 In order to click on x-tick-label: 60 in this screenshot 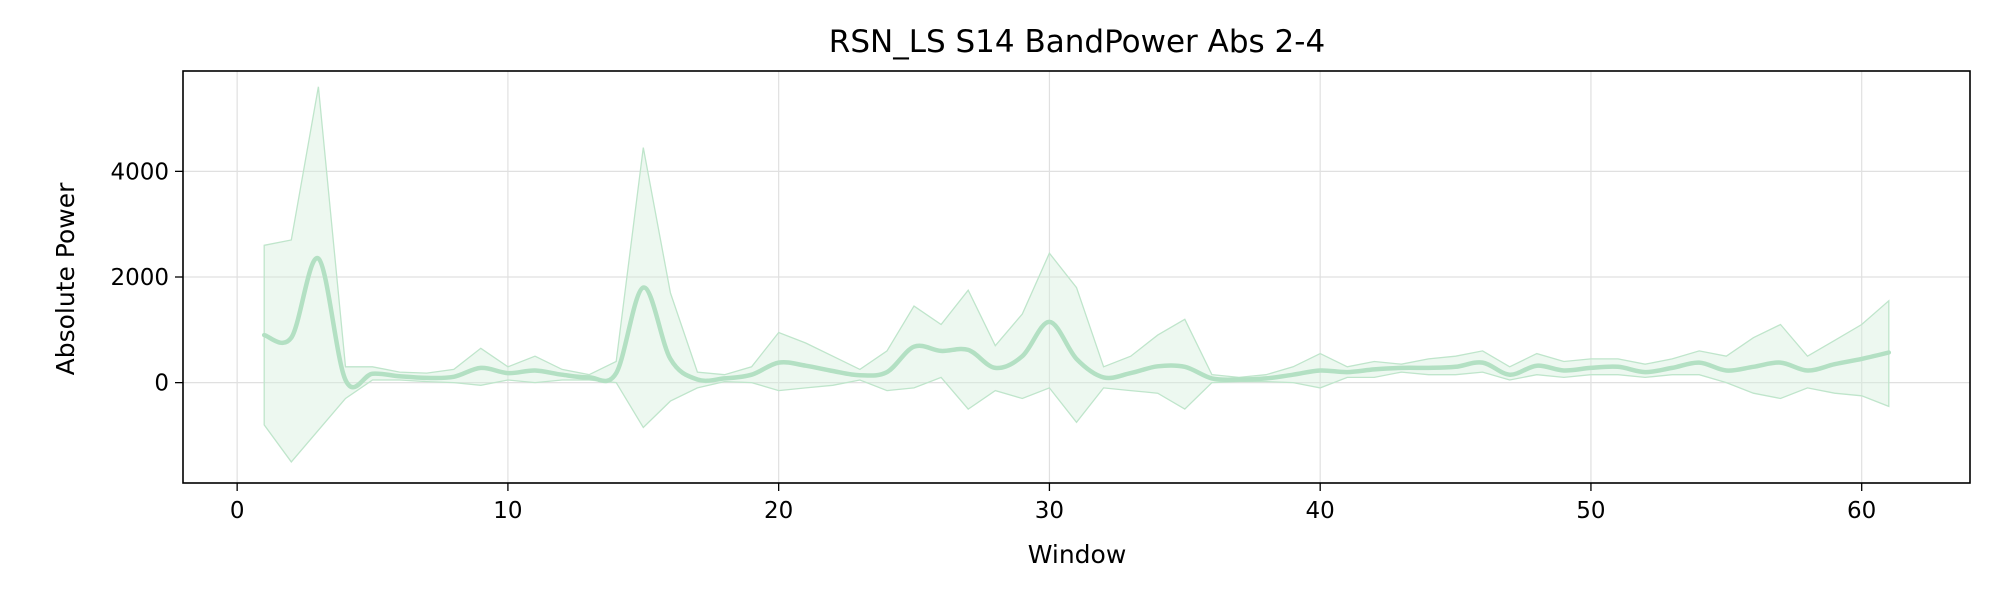, I will do `click(1861, 511)`.